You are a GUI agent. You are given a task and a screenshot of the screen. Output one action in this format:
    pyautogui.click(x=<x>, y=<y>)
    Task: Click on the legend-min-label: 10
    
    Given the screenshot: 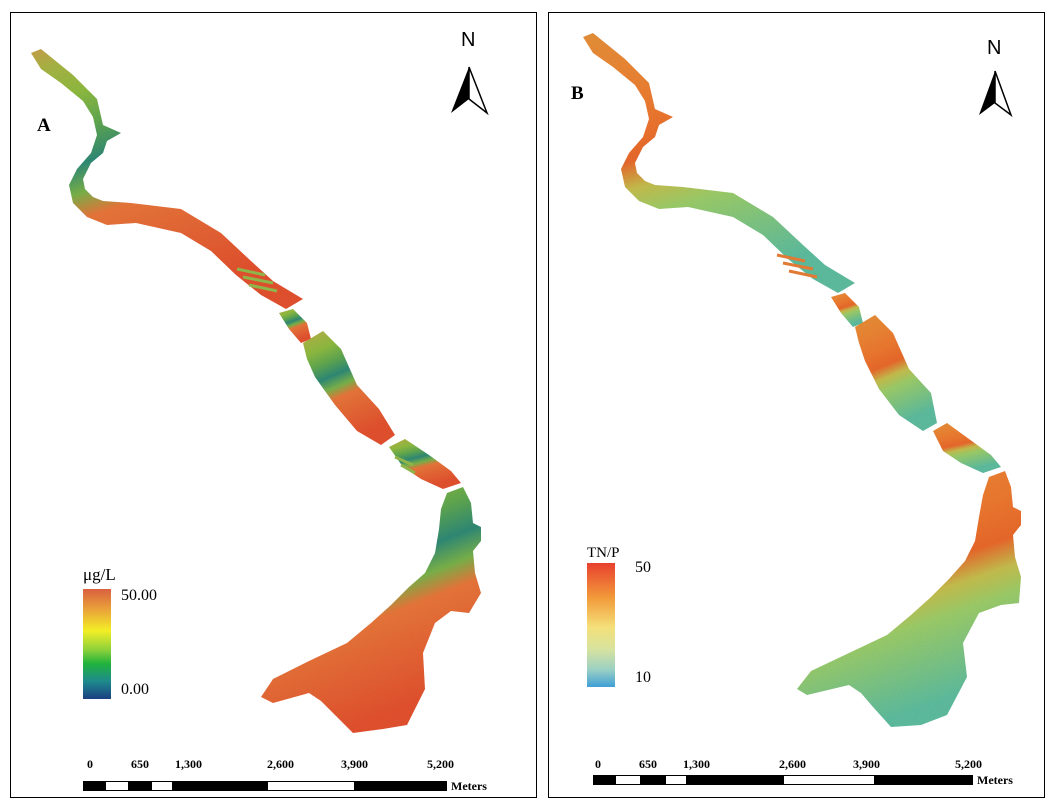 What is the action you would take?
    pyautogui.click(x=643, y=677)
    